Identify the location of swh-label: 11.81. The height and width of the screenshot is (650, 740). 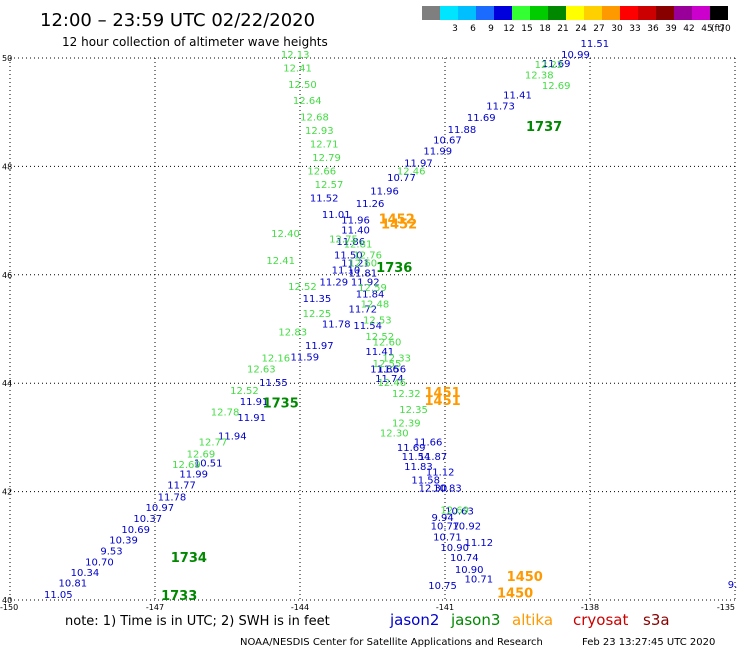
(363, 273).